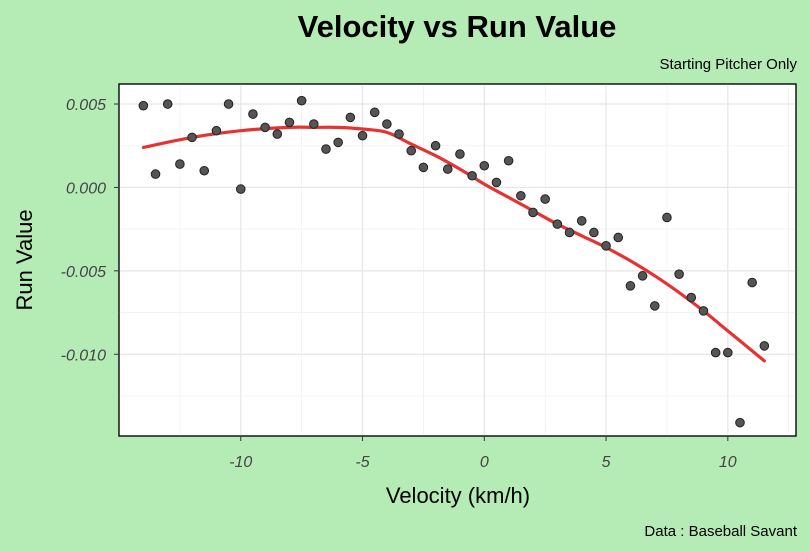 This screenshot has height=552, width=810. What do you see at coordinates (728, 64) in the screenshot?
I see `chart-subtitle: Starting Pitcher Only` at bounding box center [728, 64].